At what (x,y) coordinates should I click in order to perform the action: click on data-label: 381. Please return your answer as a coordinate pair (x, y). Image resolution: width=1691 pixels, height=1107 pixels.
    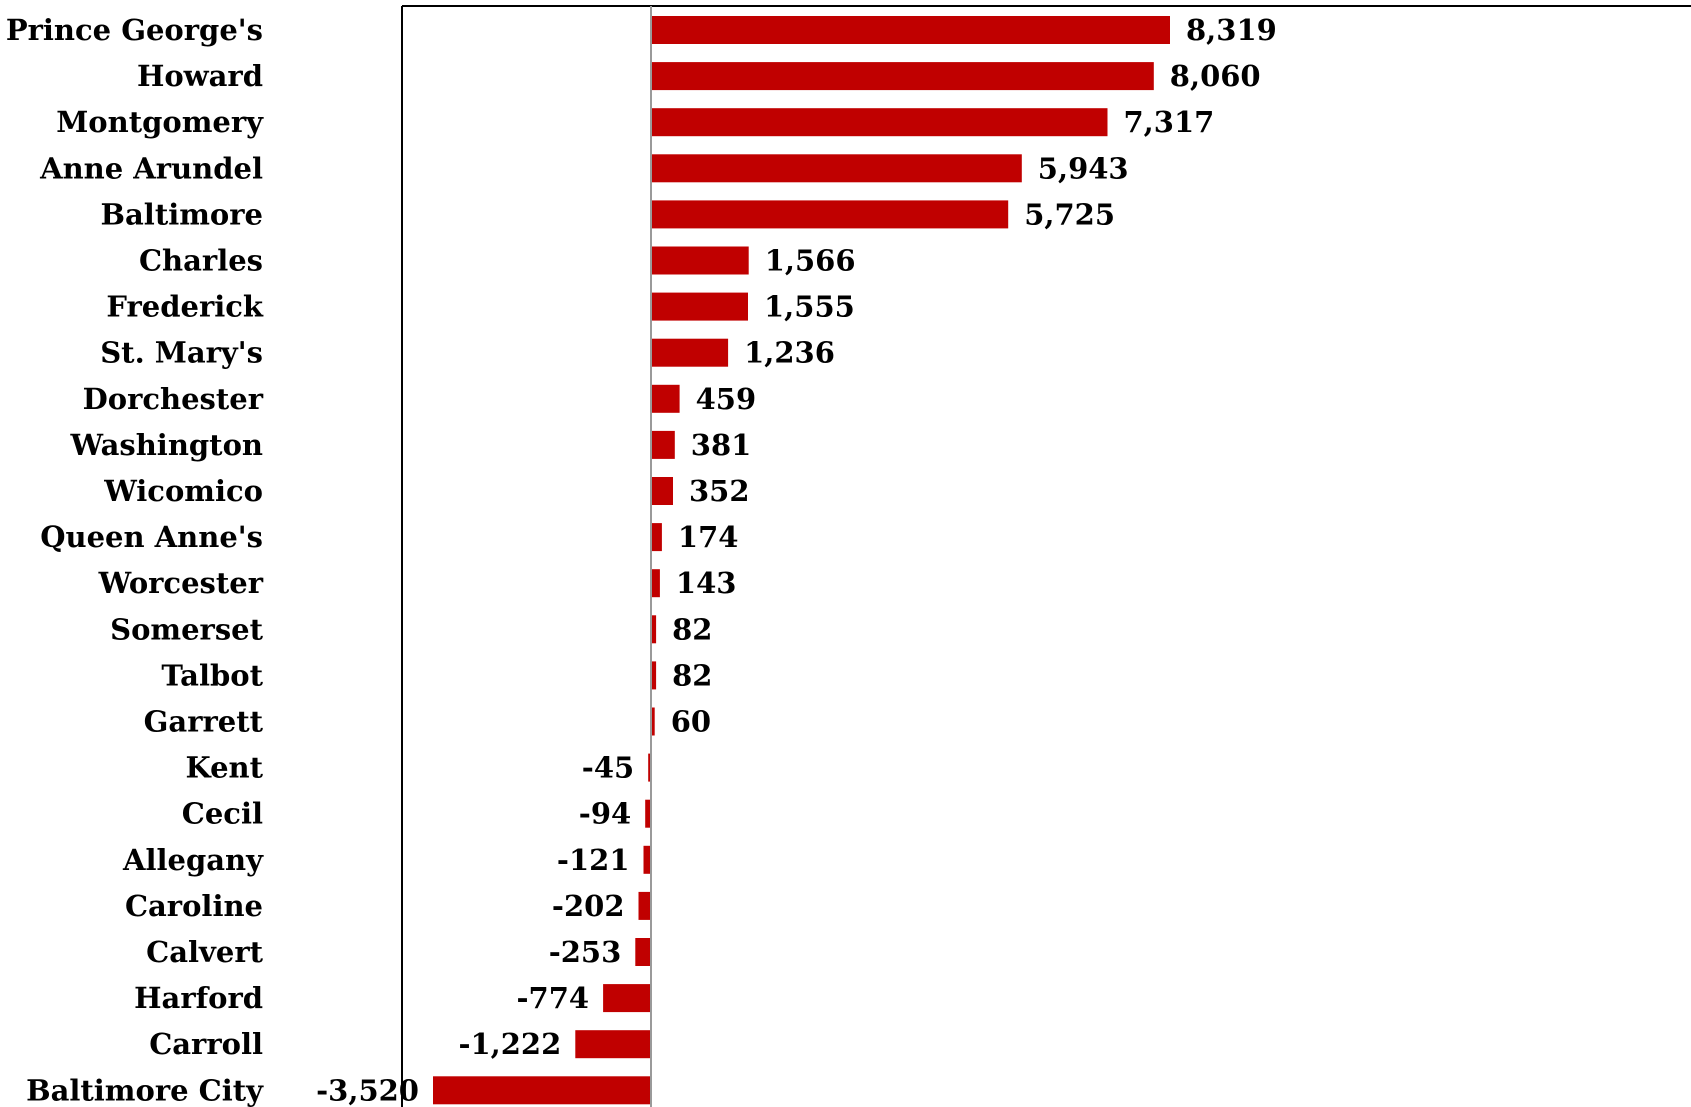
    Looking at the image, I should click on (721, 445).